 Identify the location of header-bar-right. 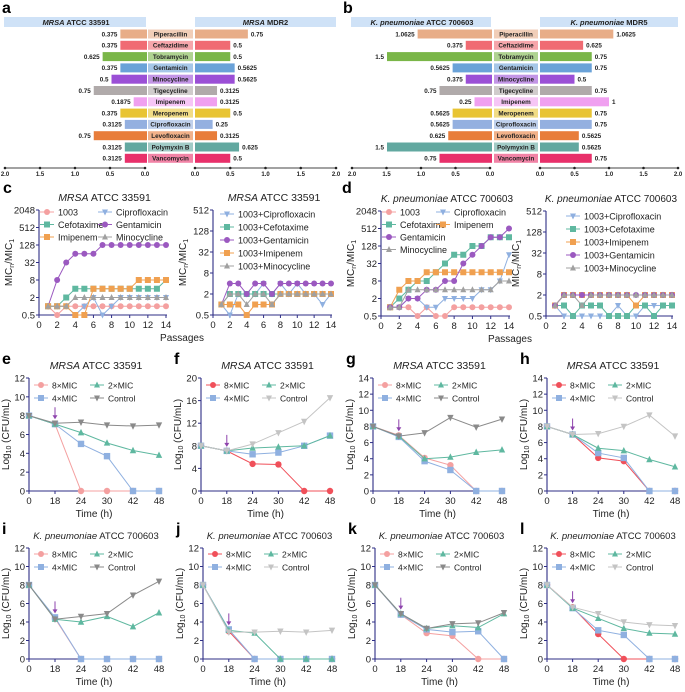
(265, 22).